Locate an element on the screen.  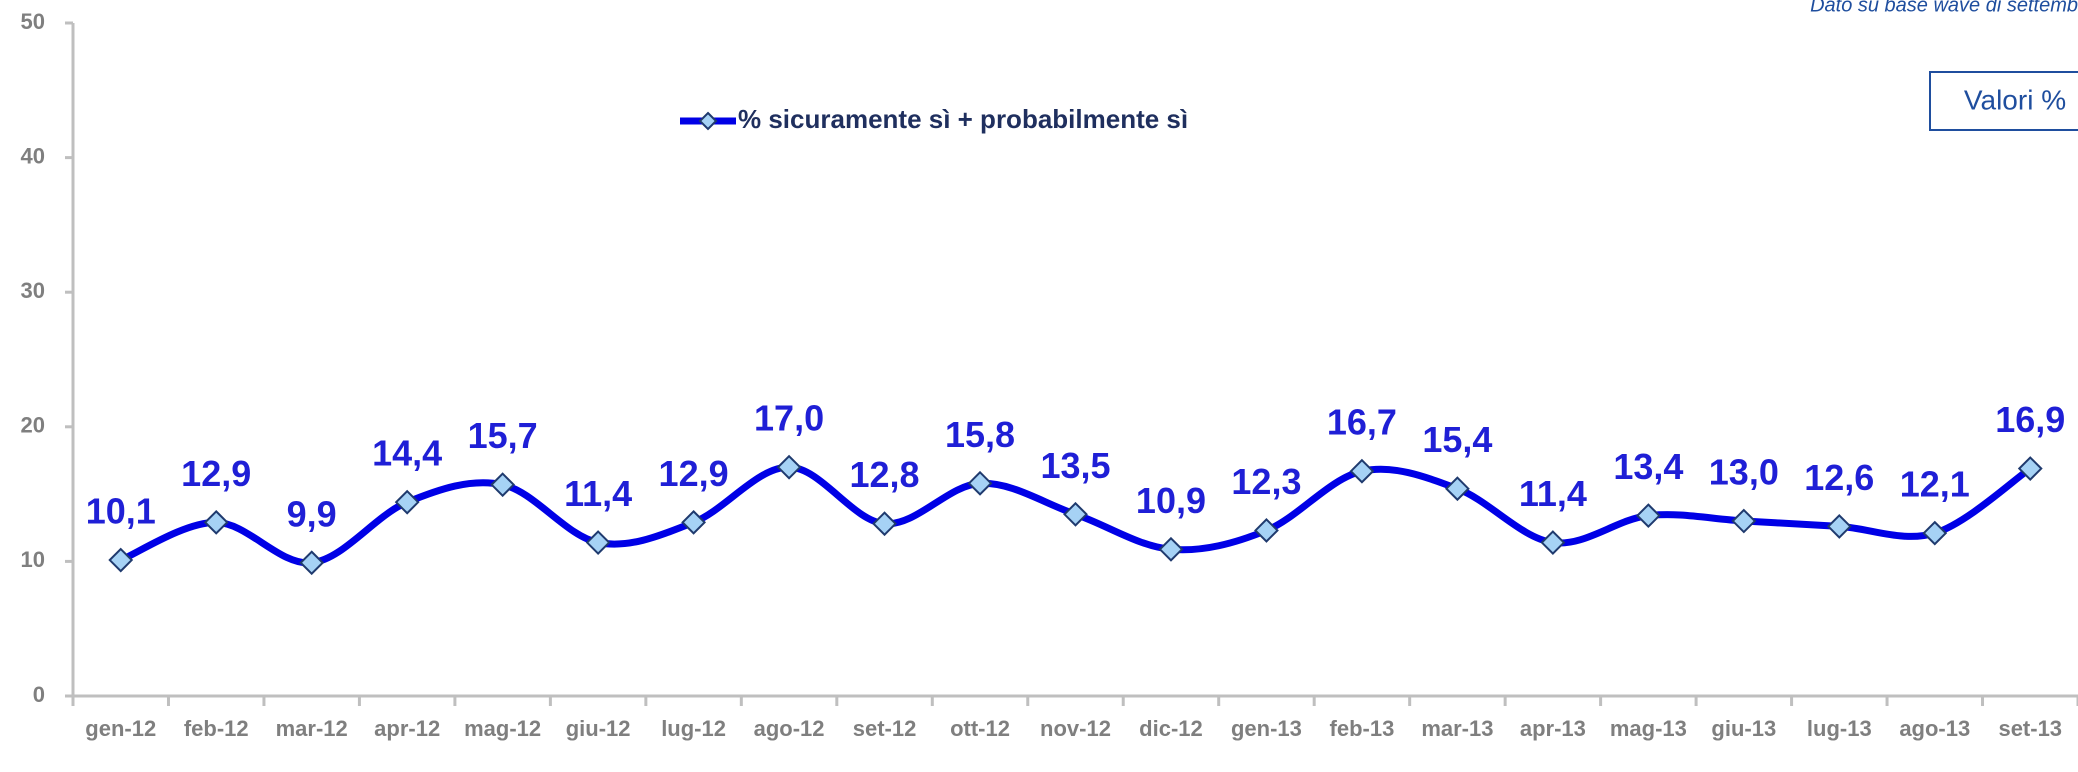
x-tick-label: feb-12 is located at coordinates (216, 728).